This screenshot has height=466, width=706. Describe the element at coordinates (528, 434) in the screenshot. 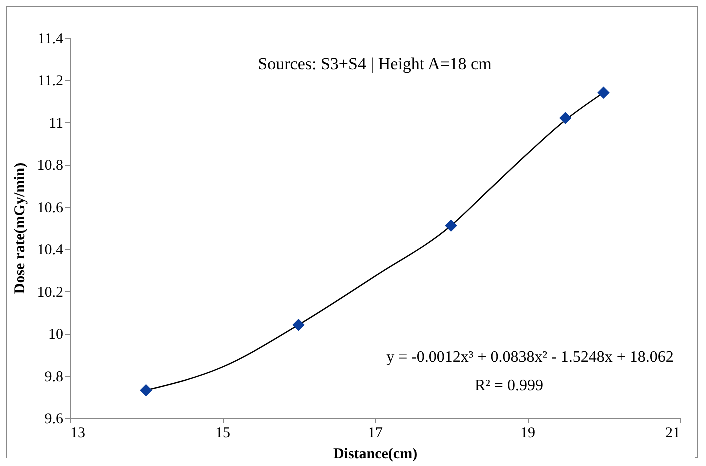

I see `x-tick-label: 19` at that location.